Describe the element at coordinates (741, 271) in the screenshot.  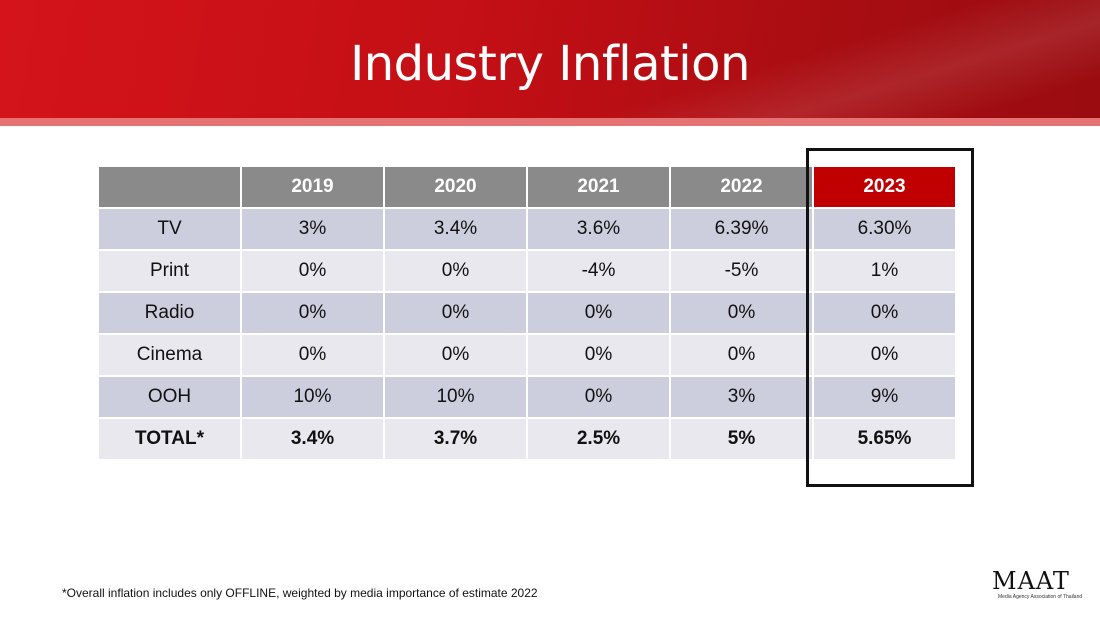
I see `table-cell: -5%` at that location.